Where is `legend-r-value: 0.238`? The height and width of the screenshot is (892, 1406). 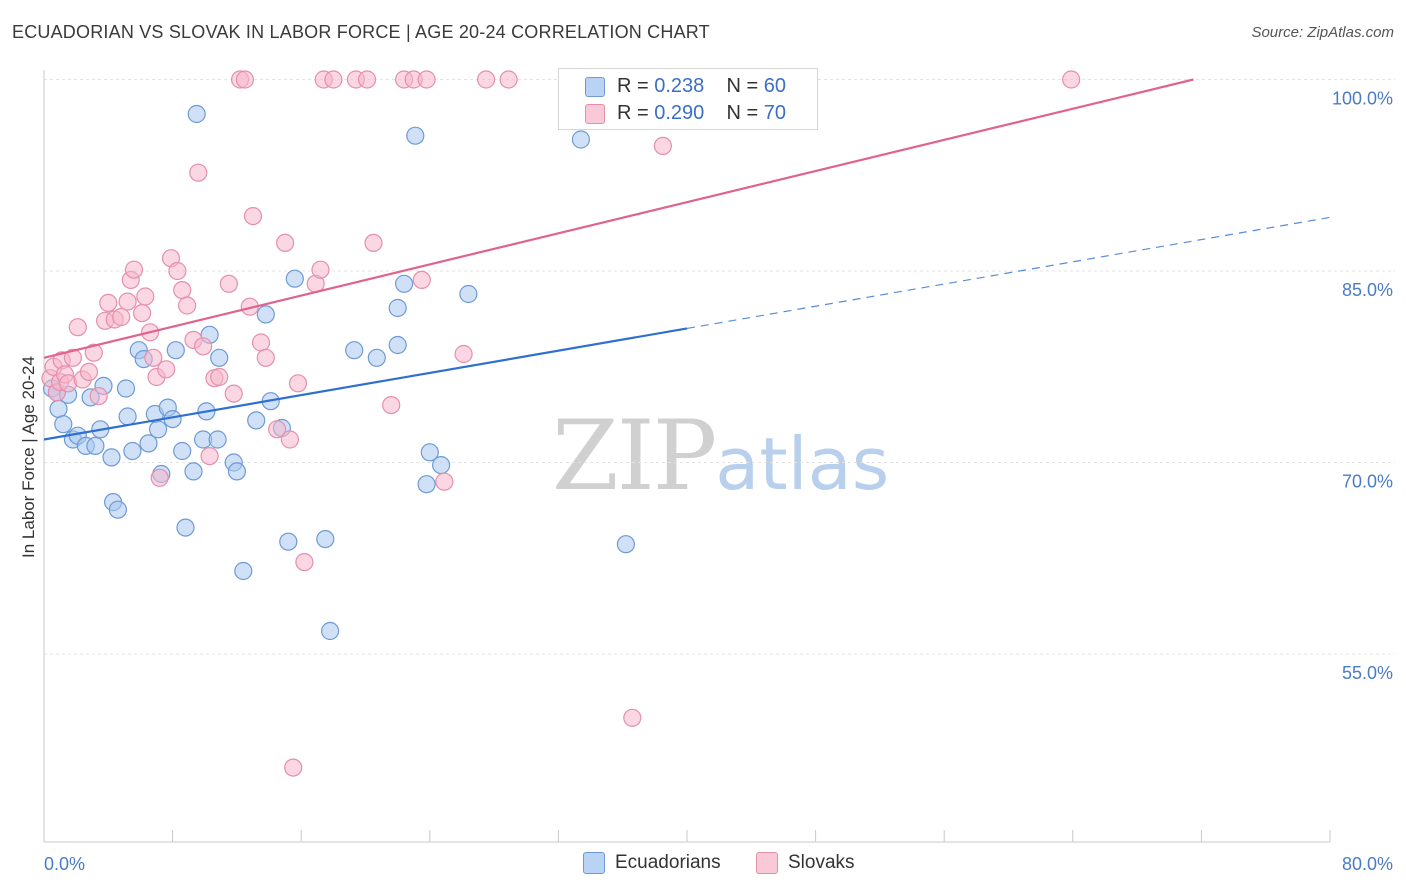 legend-r-value: 0.238 is located at coordinates (679, 86).